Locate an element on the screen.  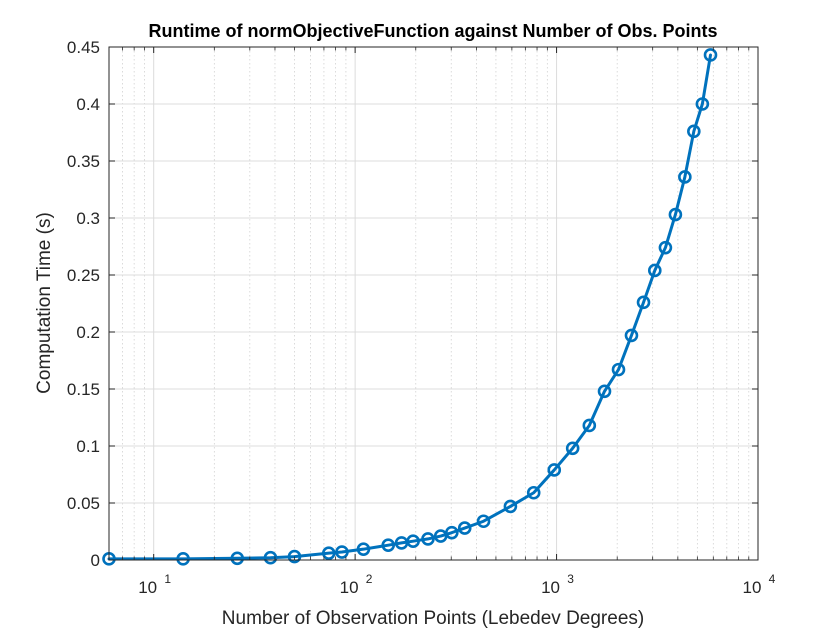
y-tick-label: 0 is located at coordinates (95, 560).